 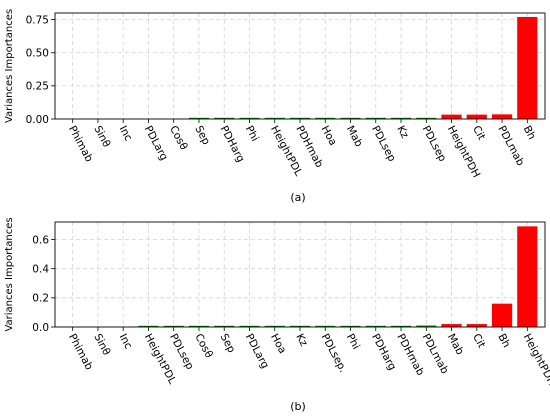 What do you see at coordinates (40, 299) in the screenshot?
I see `y-tick-label: 0.2` at bounding box center [40, 299].